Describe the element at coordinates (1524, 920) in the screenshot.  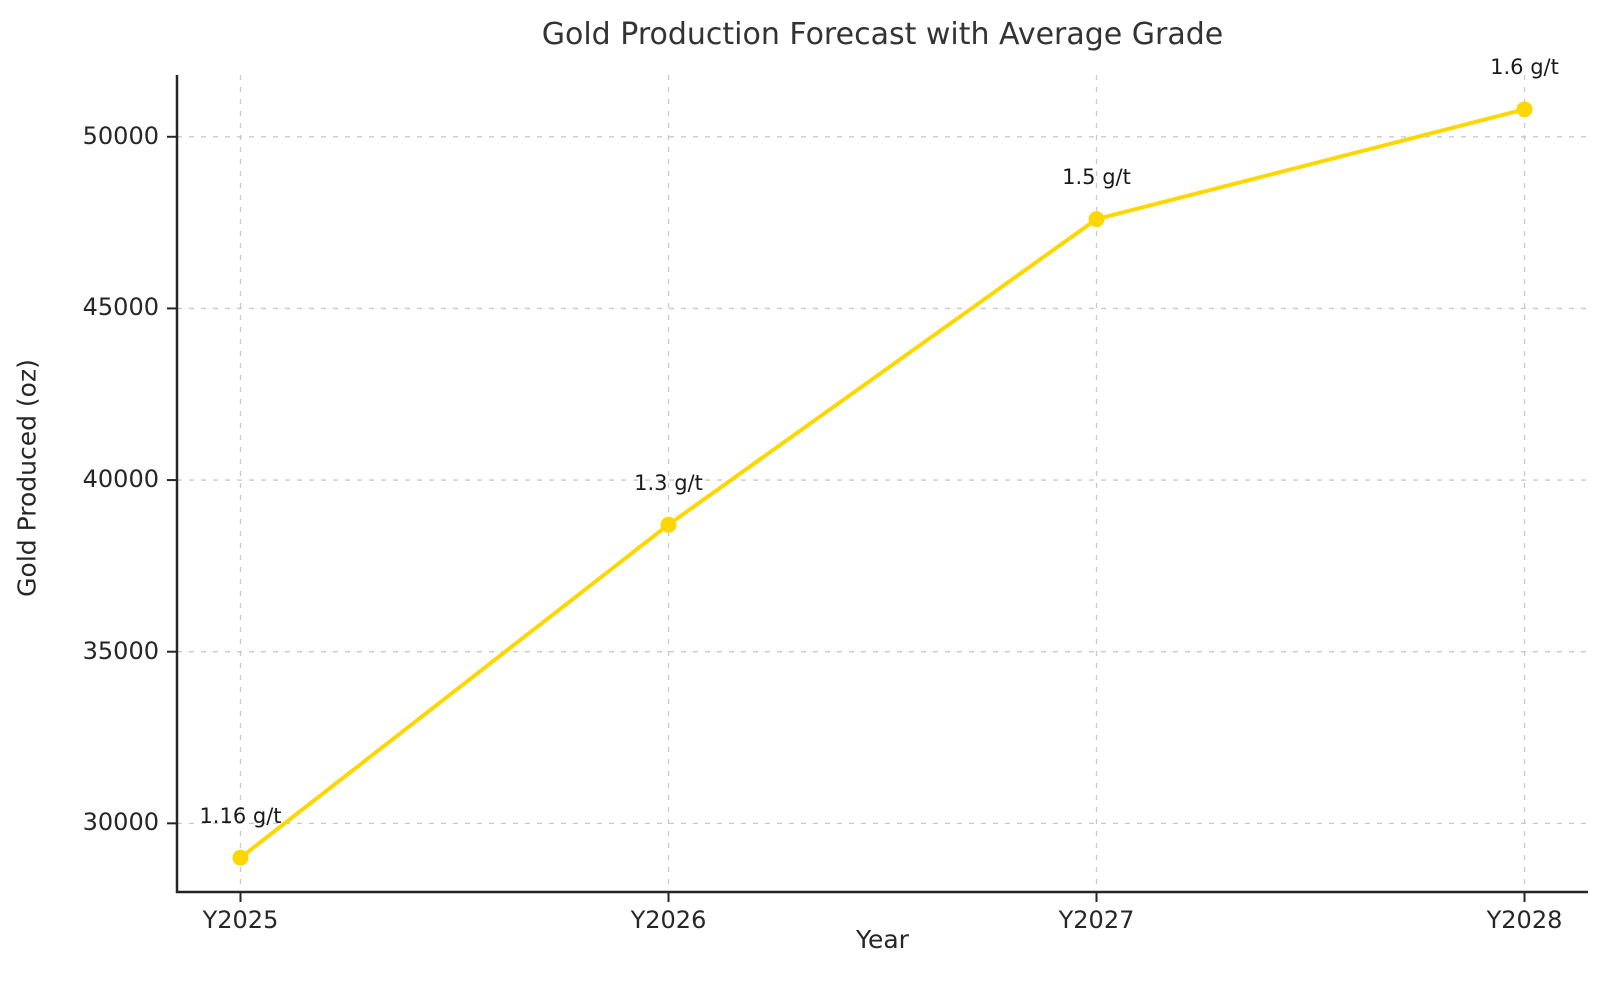
I see `x-tick-label: Y2028` at that location.